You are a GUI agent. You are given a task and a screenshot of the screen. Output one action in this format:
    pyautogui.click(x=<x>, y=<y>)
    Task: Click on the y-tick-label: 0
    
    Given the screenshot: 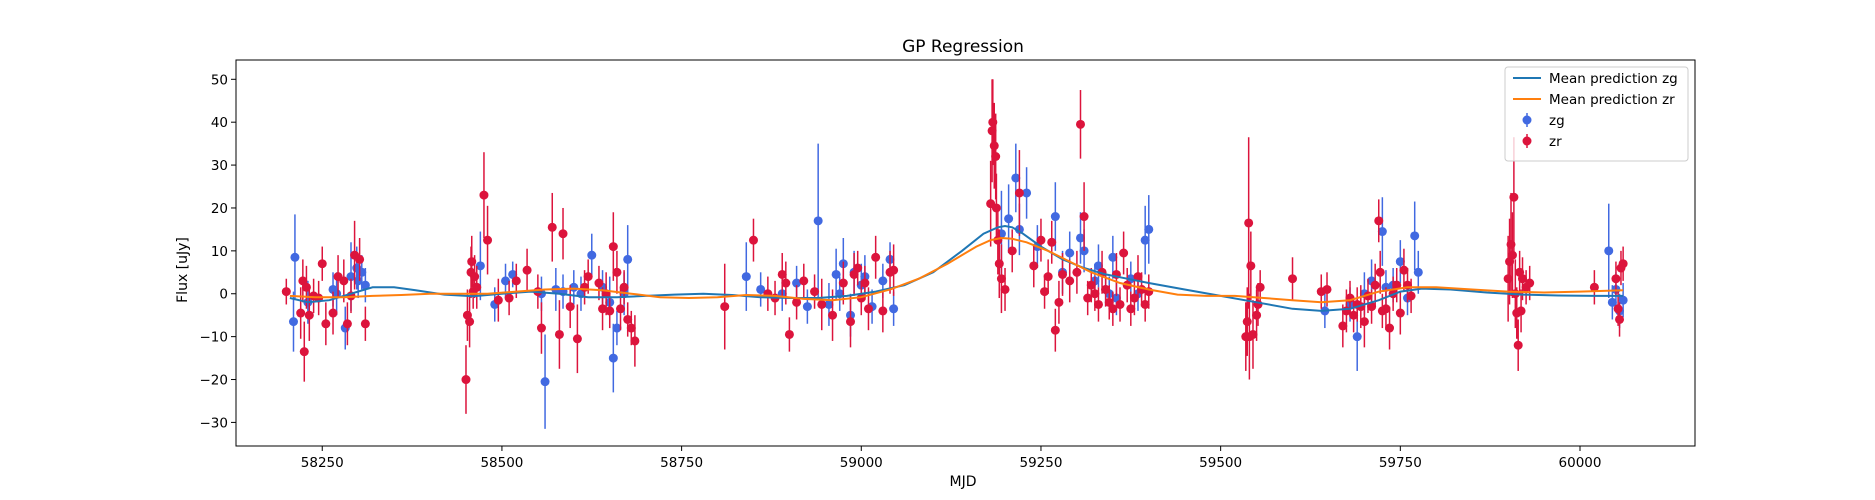 What is the action you would take?
    pyautogui.click(x=223, y=295)
    